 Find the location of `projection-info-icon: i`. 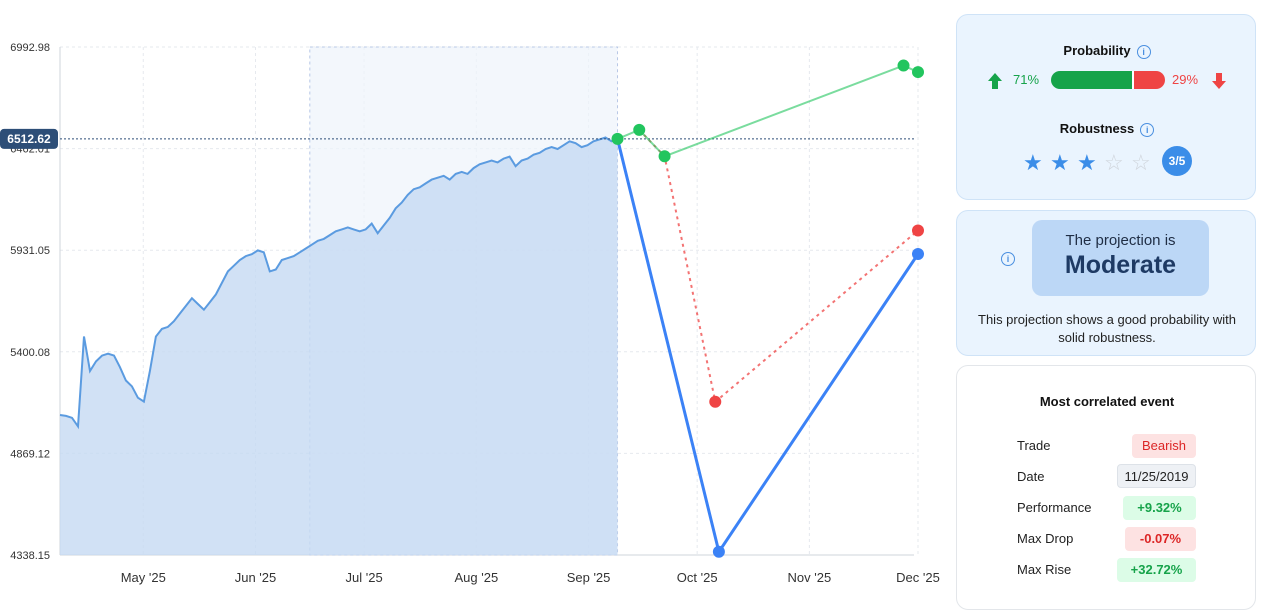

projection-info-icon: i is located at coordinates (1008, 259).